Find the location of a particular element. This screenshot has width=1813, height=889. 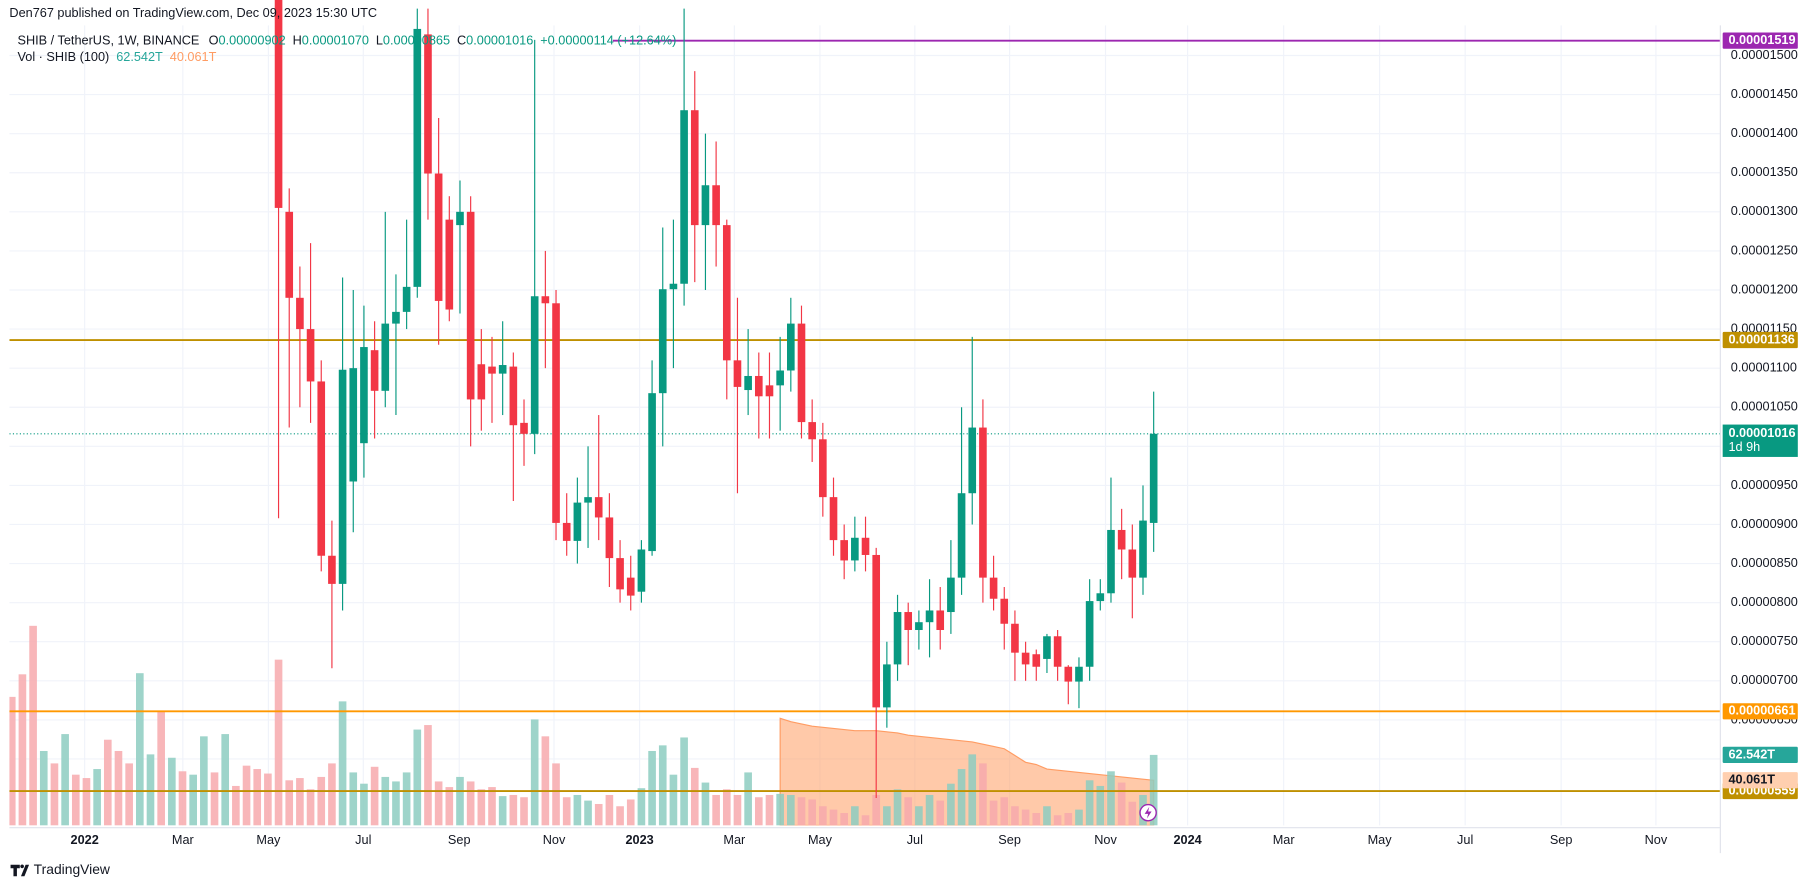

x-tick-label: Mar is located at coordinates (734, 839).